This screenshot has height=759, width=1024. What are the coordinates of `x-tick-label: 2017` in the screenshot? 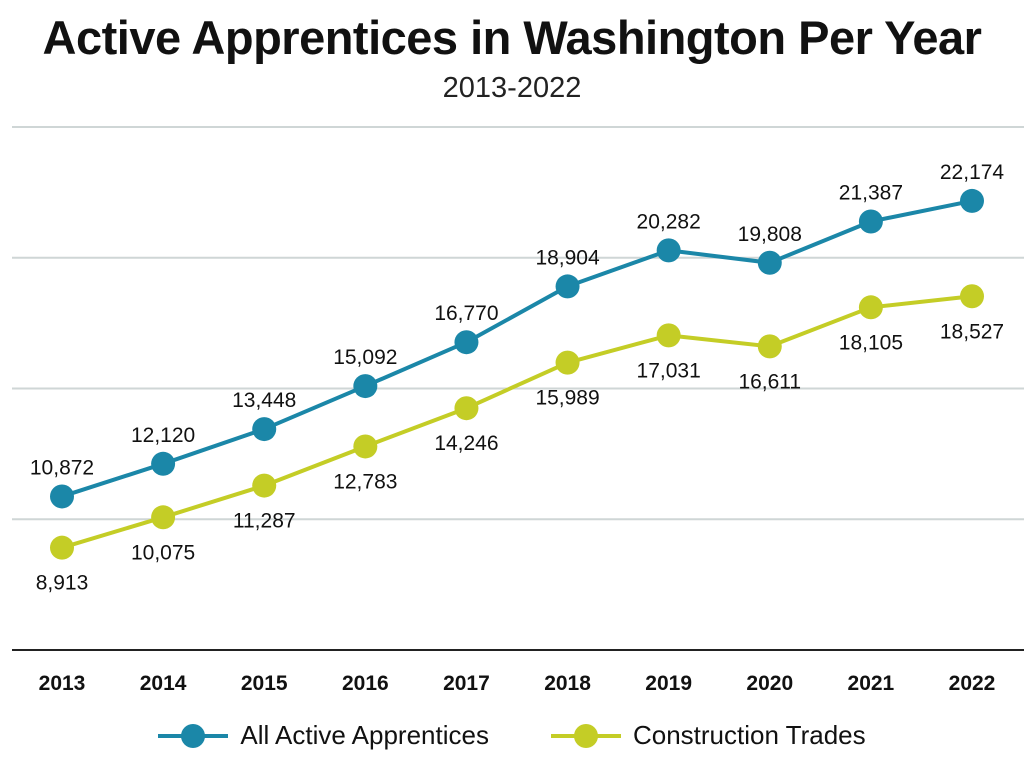 It's located at (466, 683).